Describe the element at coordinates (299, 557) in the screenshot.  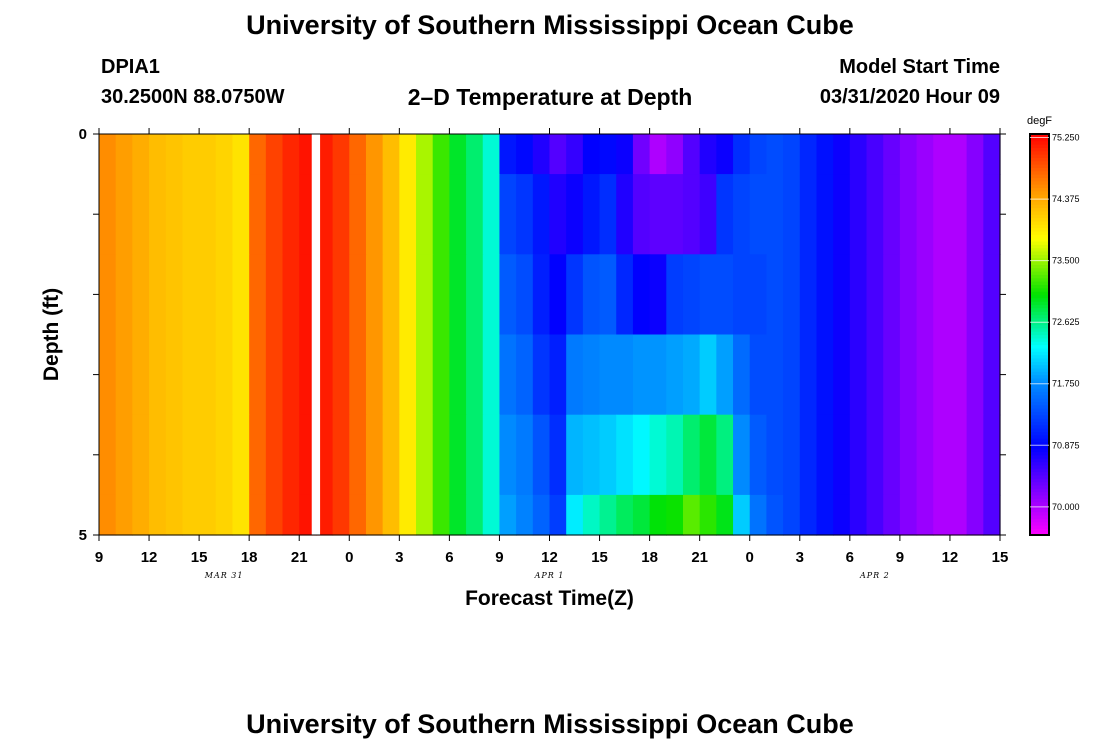
I see `x-tick-label: 21` at that location.